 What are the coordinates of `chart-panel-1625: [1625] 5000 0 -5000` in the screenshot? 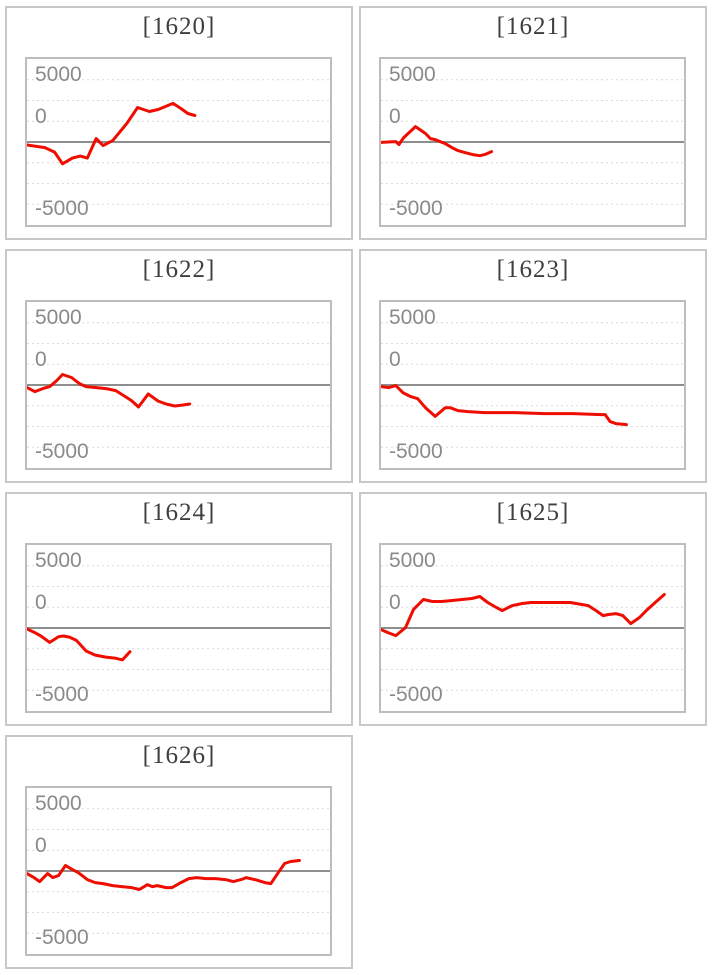 It's located at (533, 609).